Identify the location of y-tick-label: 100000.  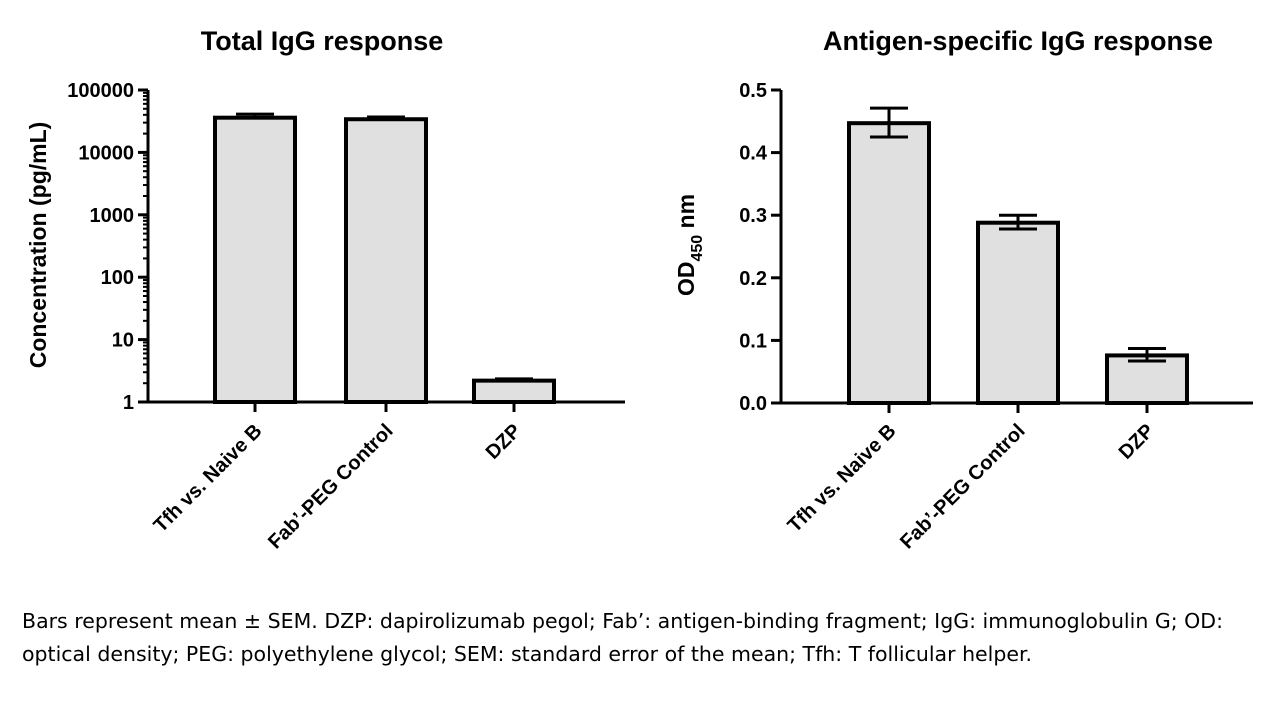
(100, 91).